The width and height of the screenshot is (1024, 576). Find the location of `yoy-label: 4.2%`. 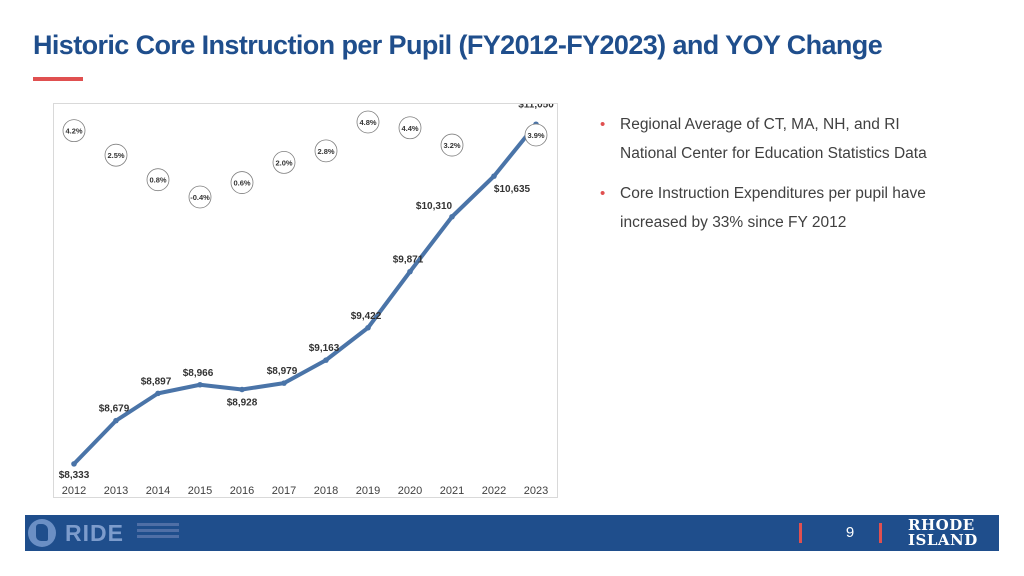

yoy-label: 4.2% is located at coordinates (73, 131).